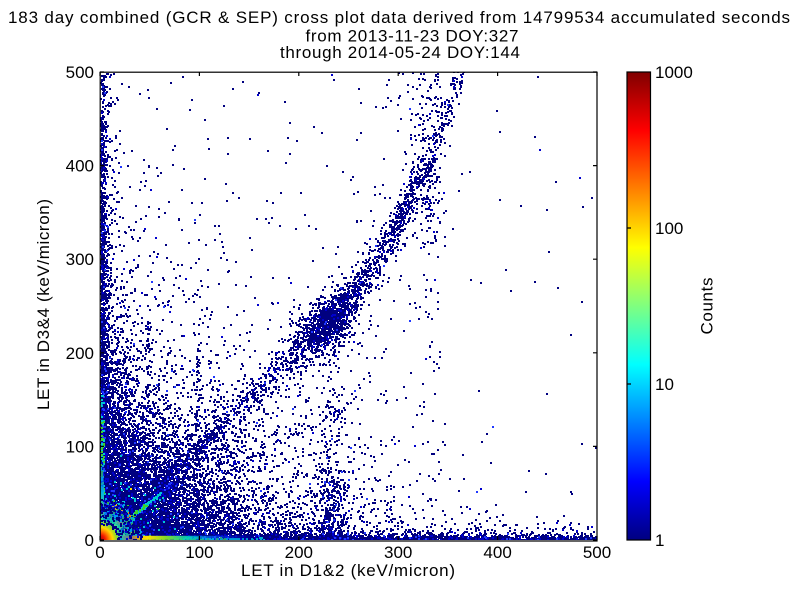 Image resolution: width=800 pixels, height=600 pixels. What do you see at coordinates (348, 570) in the screenshot?
I see `svg-text: LET in D1&2 (keV/micron)` at bounding box center [348, 570].